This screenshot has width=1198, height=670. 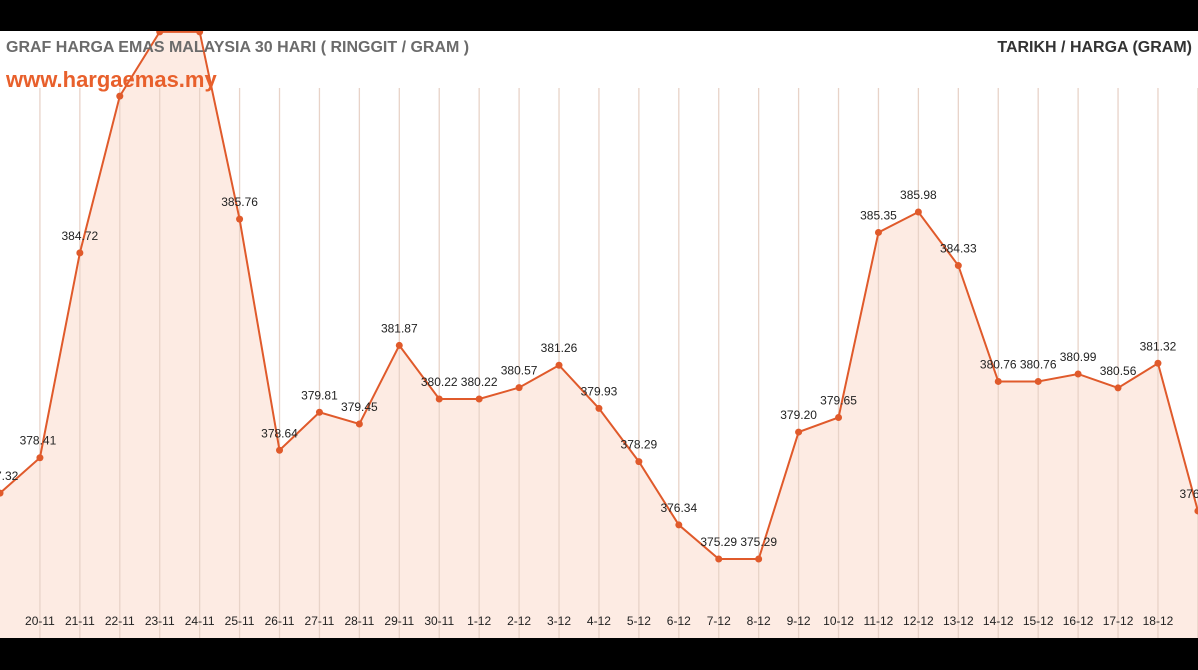 What do you see at coordinates (1189, 494) in the screenshot?
I see `data-label: 376.77` at bounding box center [1189, 494].